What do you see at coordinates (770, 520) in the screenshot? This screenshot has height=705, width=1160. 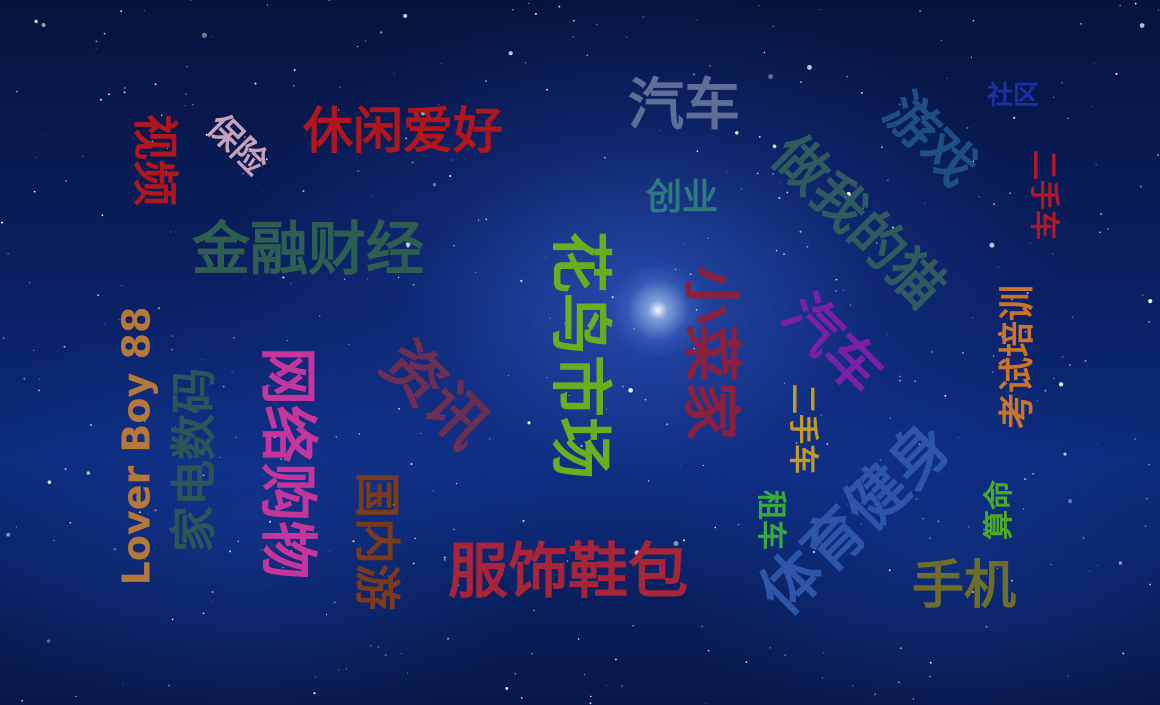 I see `word-car-rental: 租车` at bounding box center [770, 520].